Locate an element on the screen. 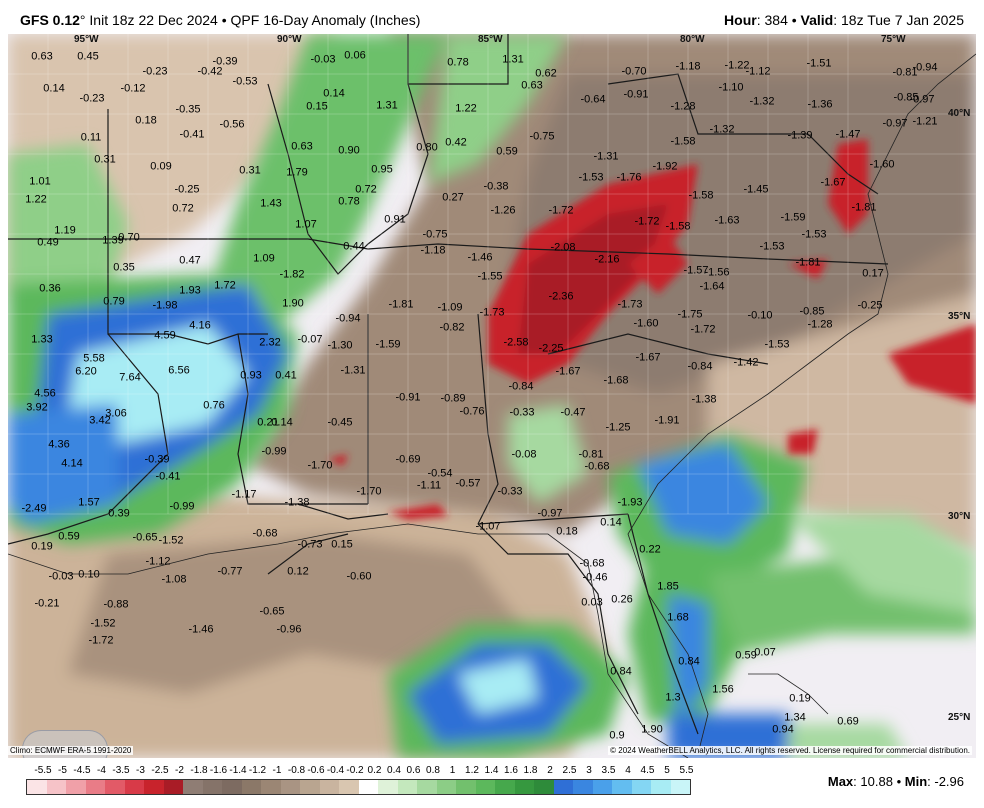 The image size is (984, 808). anomaly-value-label: -0.21 is located at coordinates (47, 603).